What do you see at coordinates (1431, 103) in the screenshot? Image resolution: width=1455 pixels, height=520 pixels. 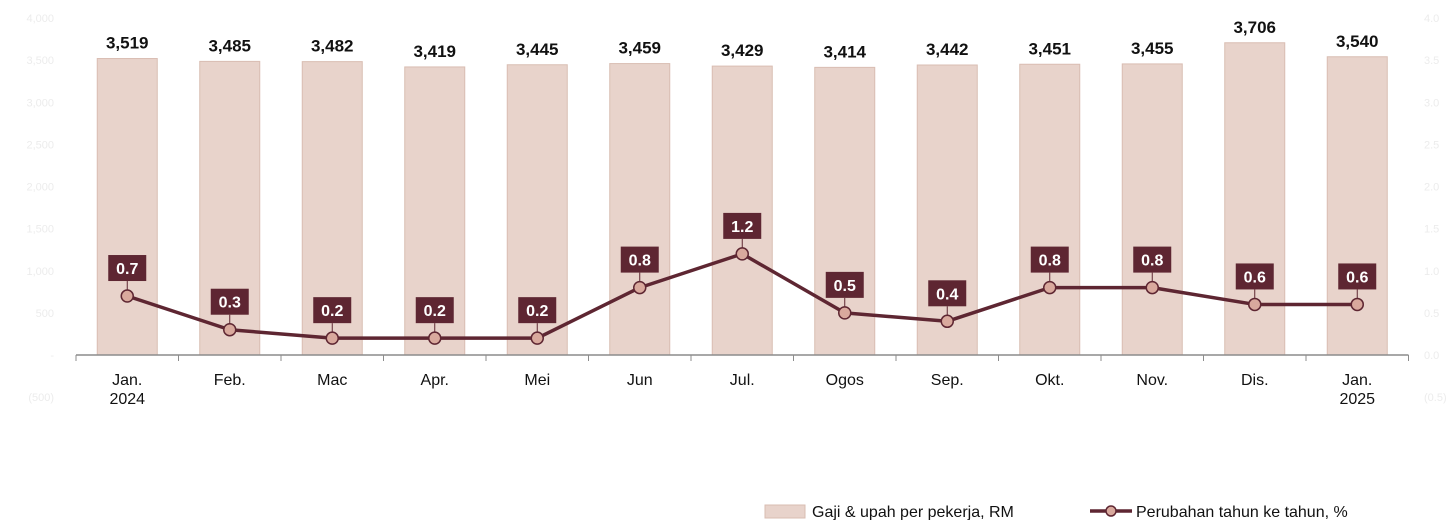 I see `right-tick-label: 3.0` at bounding box center [1431, 103].